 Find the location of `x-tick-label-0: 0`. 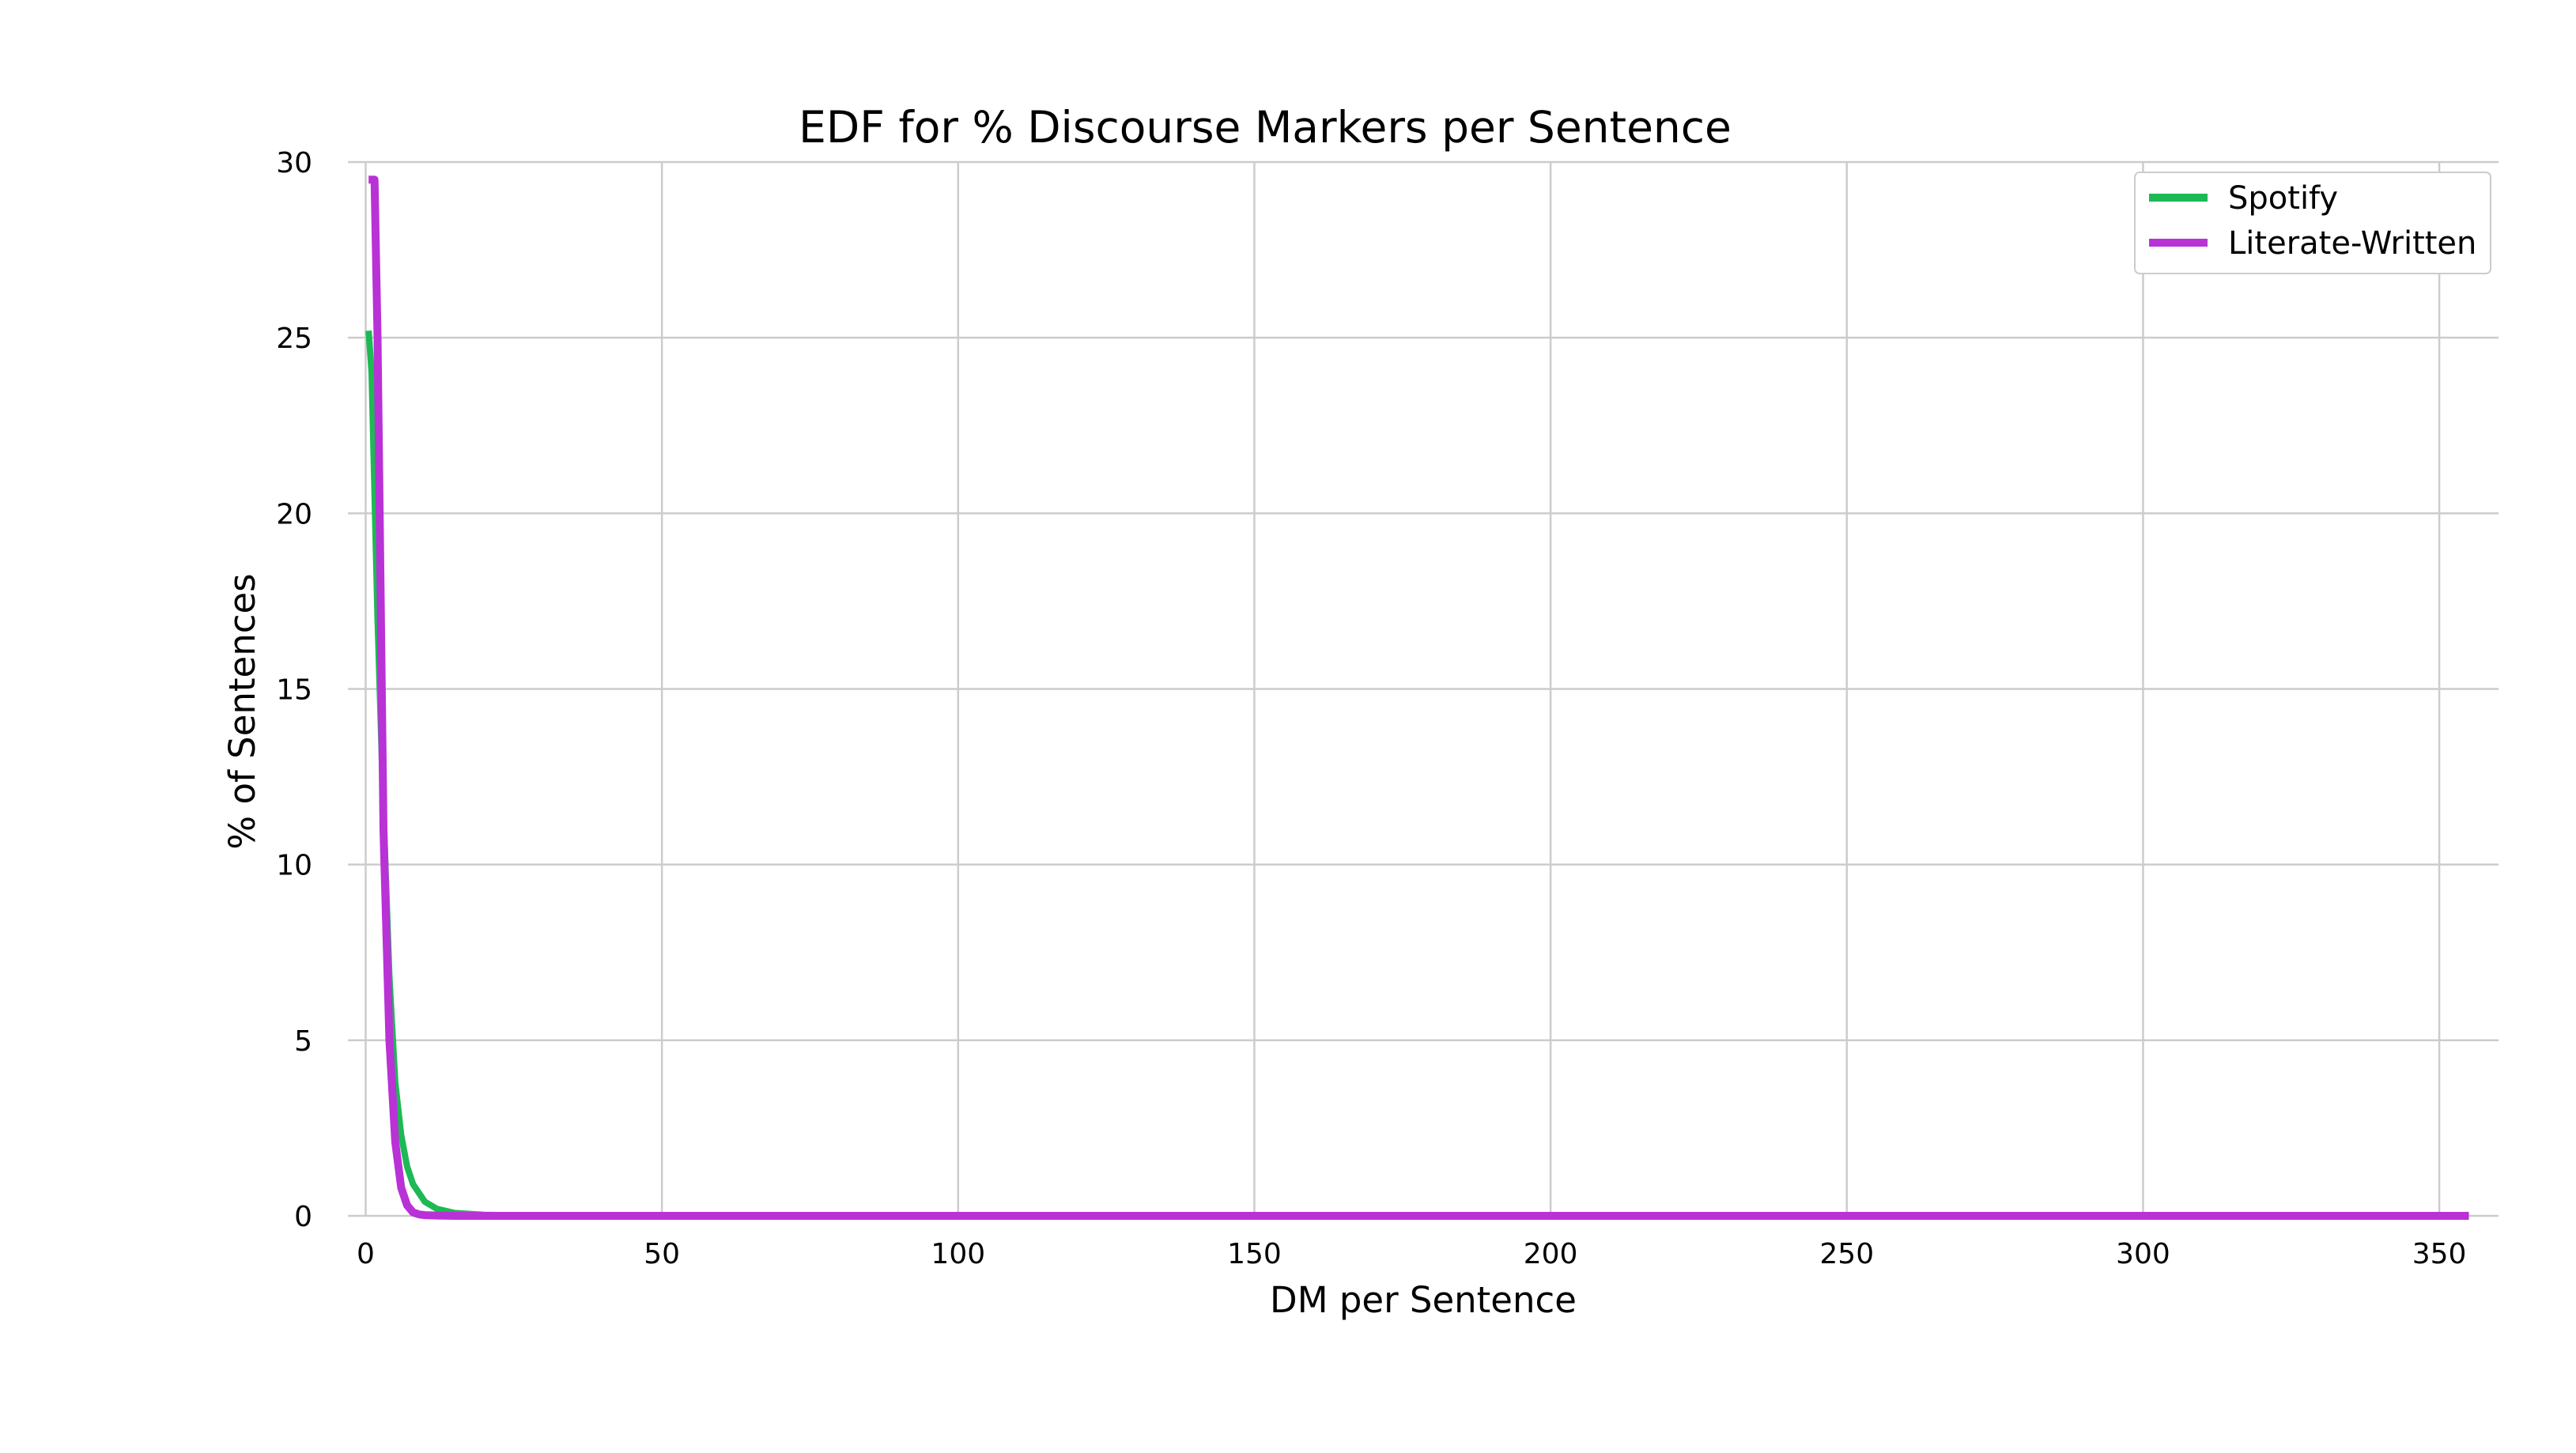

x-tick-label-0: 0 is located at coordinates (366, 1254).